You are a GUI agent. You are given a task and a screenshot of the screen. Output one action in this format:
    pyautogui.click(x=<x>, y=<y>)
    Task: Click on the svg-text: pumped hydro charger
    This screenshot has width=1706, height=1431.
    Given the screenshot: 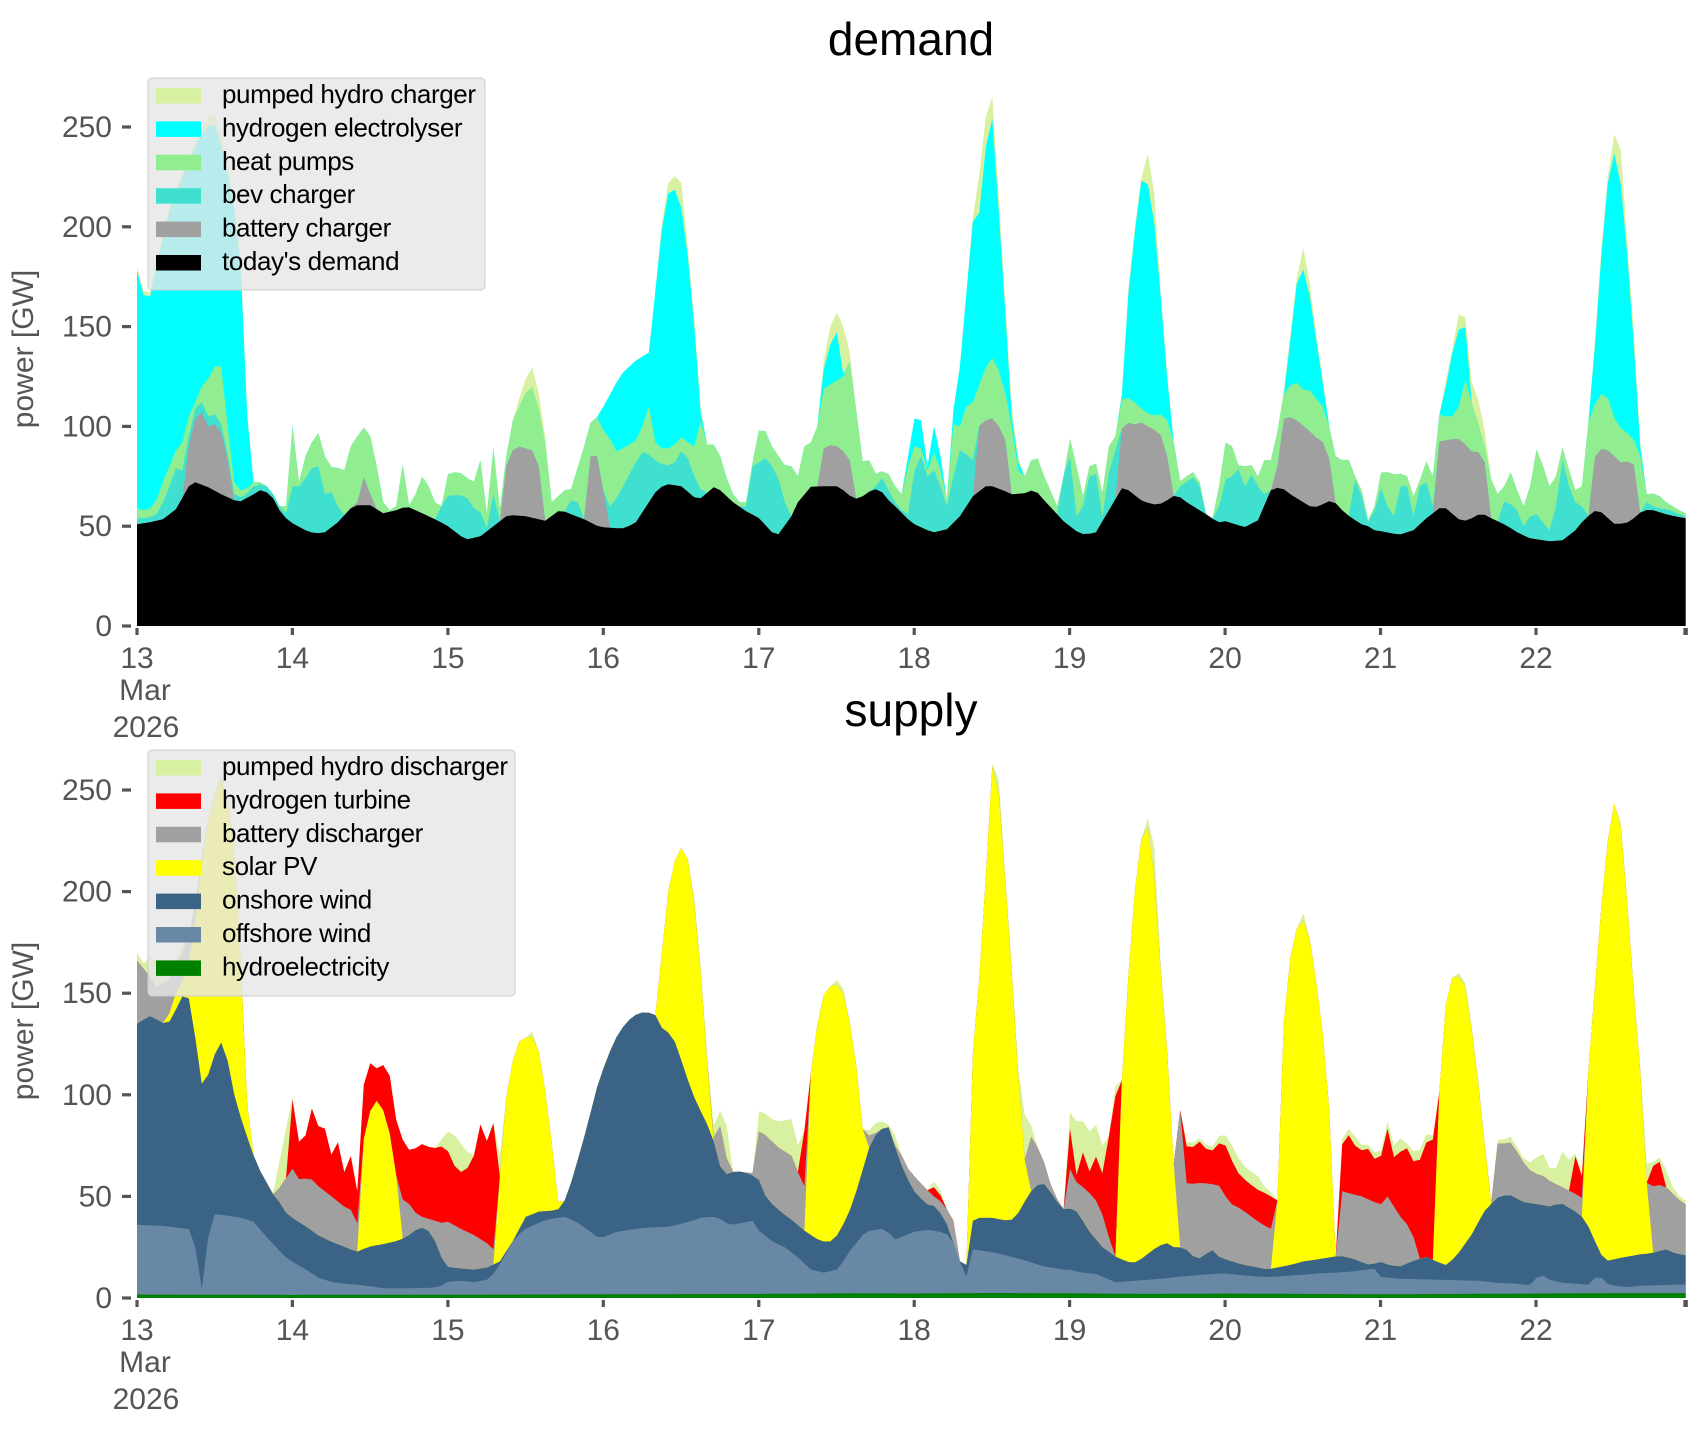 What is the action you would take?
    pyautogui.click(x=349, y=94)
    